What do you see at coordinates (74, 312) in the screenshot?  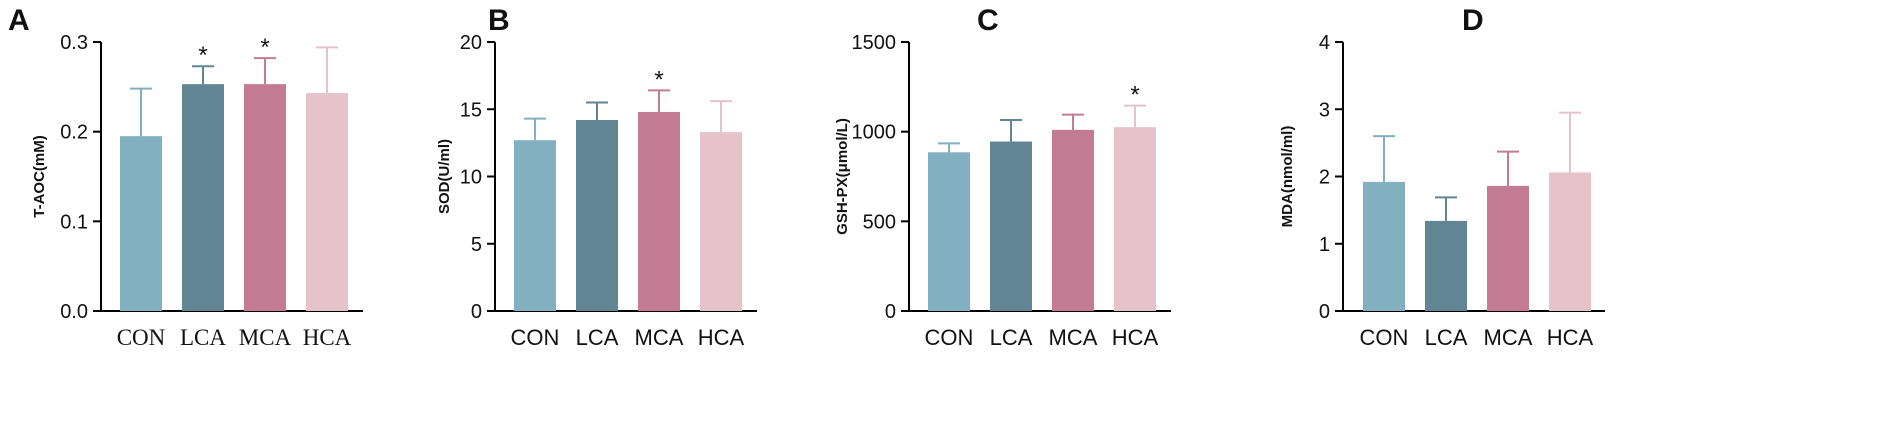 I see `y-tick-label: 0.0` at bounding box center [74, 312].